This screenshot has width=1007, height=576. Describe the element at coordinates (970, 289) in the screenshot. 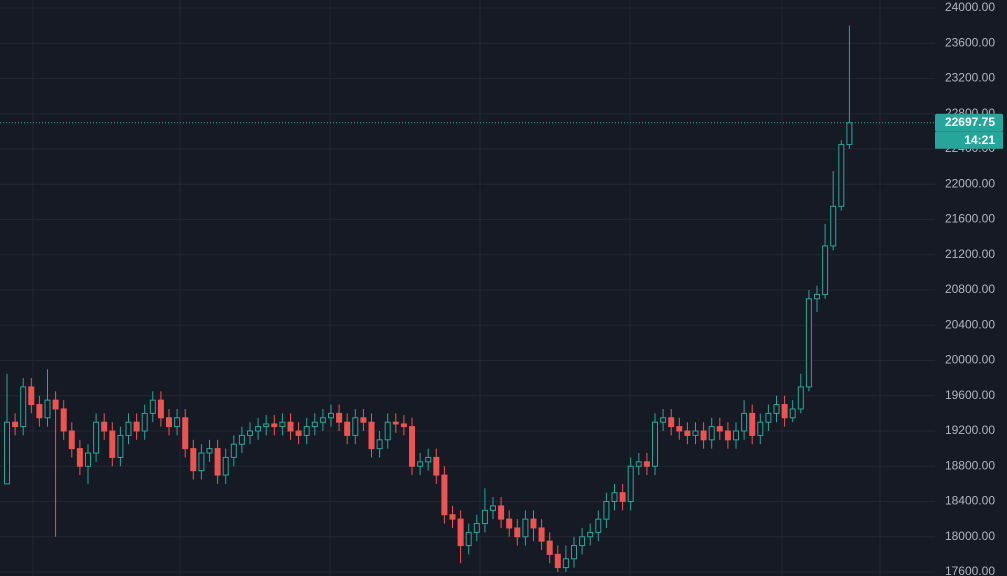

I see `y-tick-label: 20800.00` at that location.